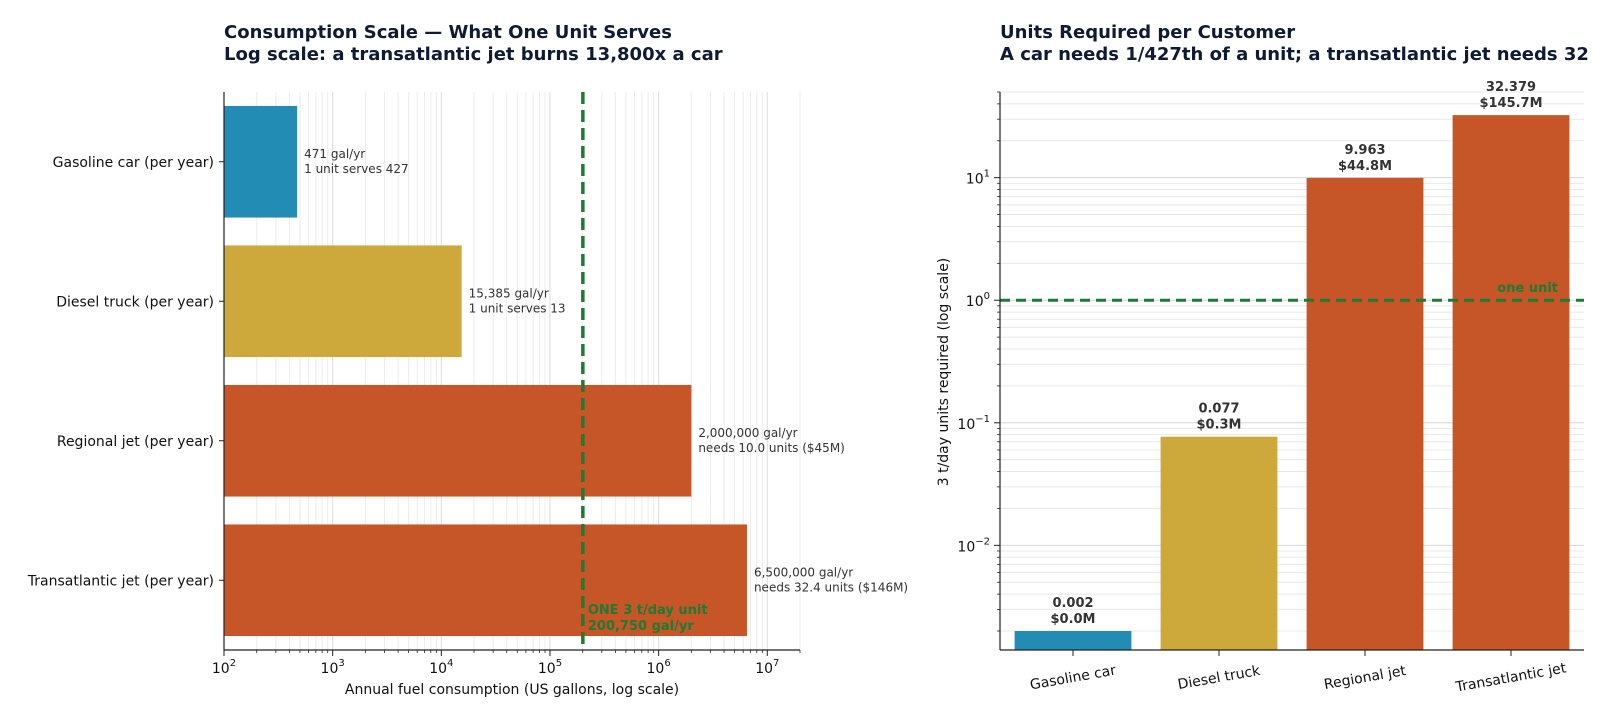 This screenshot has width=1600, height=723. Describe the element at coordinates (831, 579) in the screenshot. I see `left-bar-annotation: 6,500,000 gal/yr needs 32.4 units ($146M)` at that location.